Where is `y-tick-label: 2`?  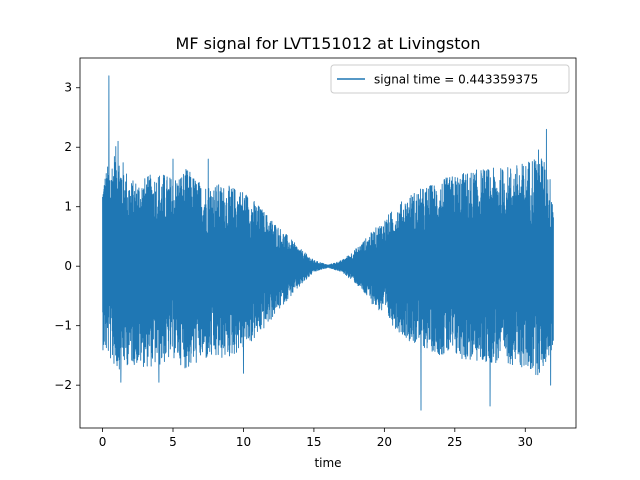 y-tick-label: 2 is located at coordinates (68, 147).